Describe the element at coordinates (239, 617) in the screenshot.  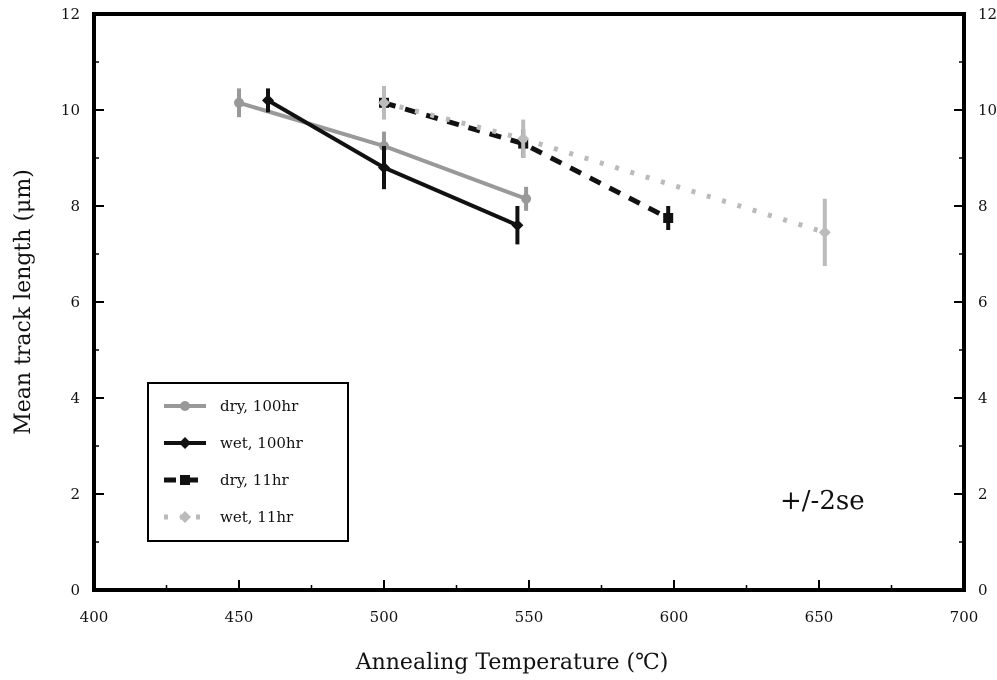
I see `x-tick-label: 450` at that location.